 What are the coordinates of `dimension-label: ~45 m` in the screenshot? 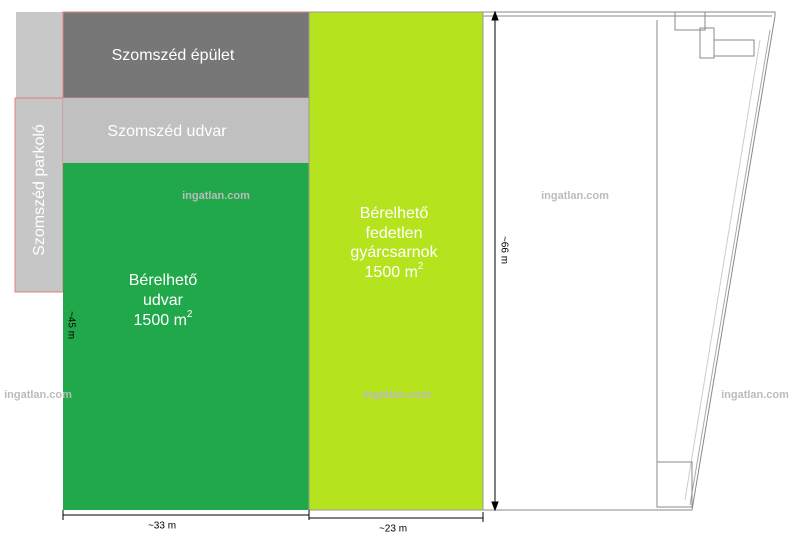 It's located at (70, 325).